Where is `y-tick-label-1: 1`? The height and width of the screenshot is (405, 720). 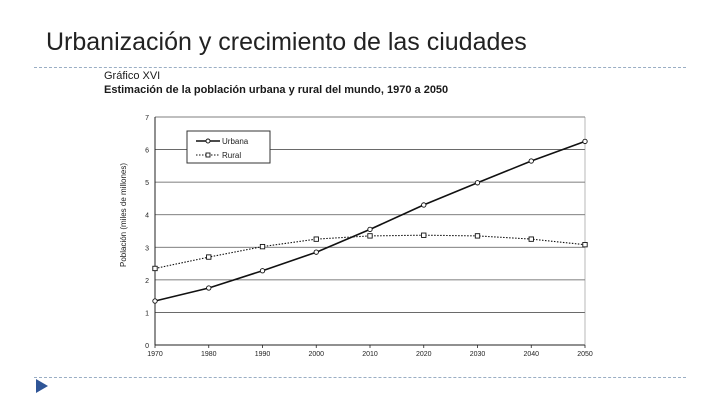
y-tick-label-1: 1 is located at coordinates (147, 313).